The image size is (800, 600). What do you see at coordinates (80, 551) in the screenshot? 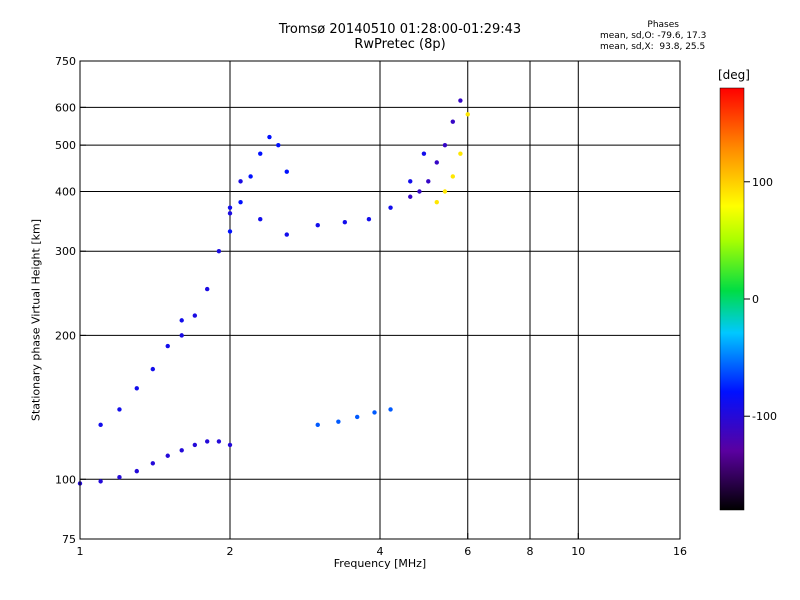
I see `x-tick-label: 1` at bounding box center [80, 551].